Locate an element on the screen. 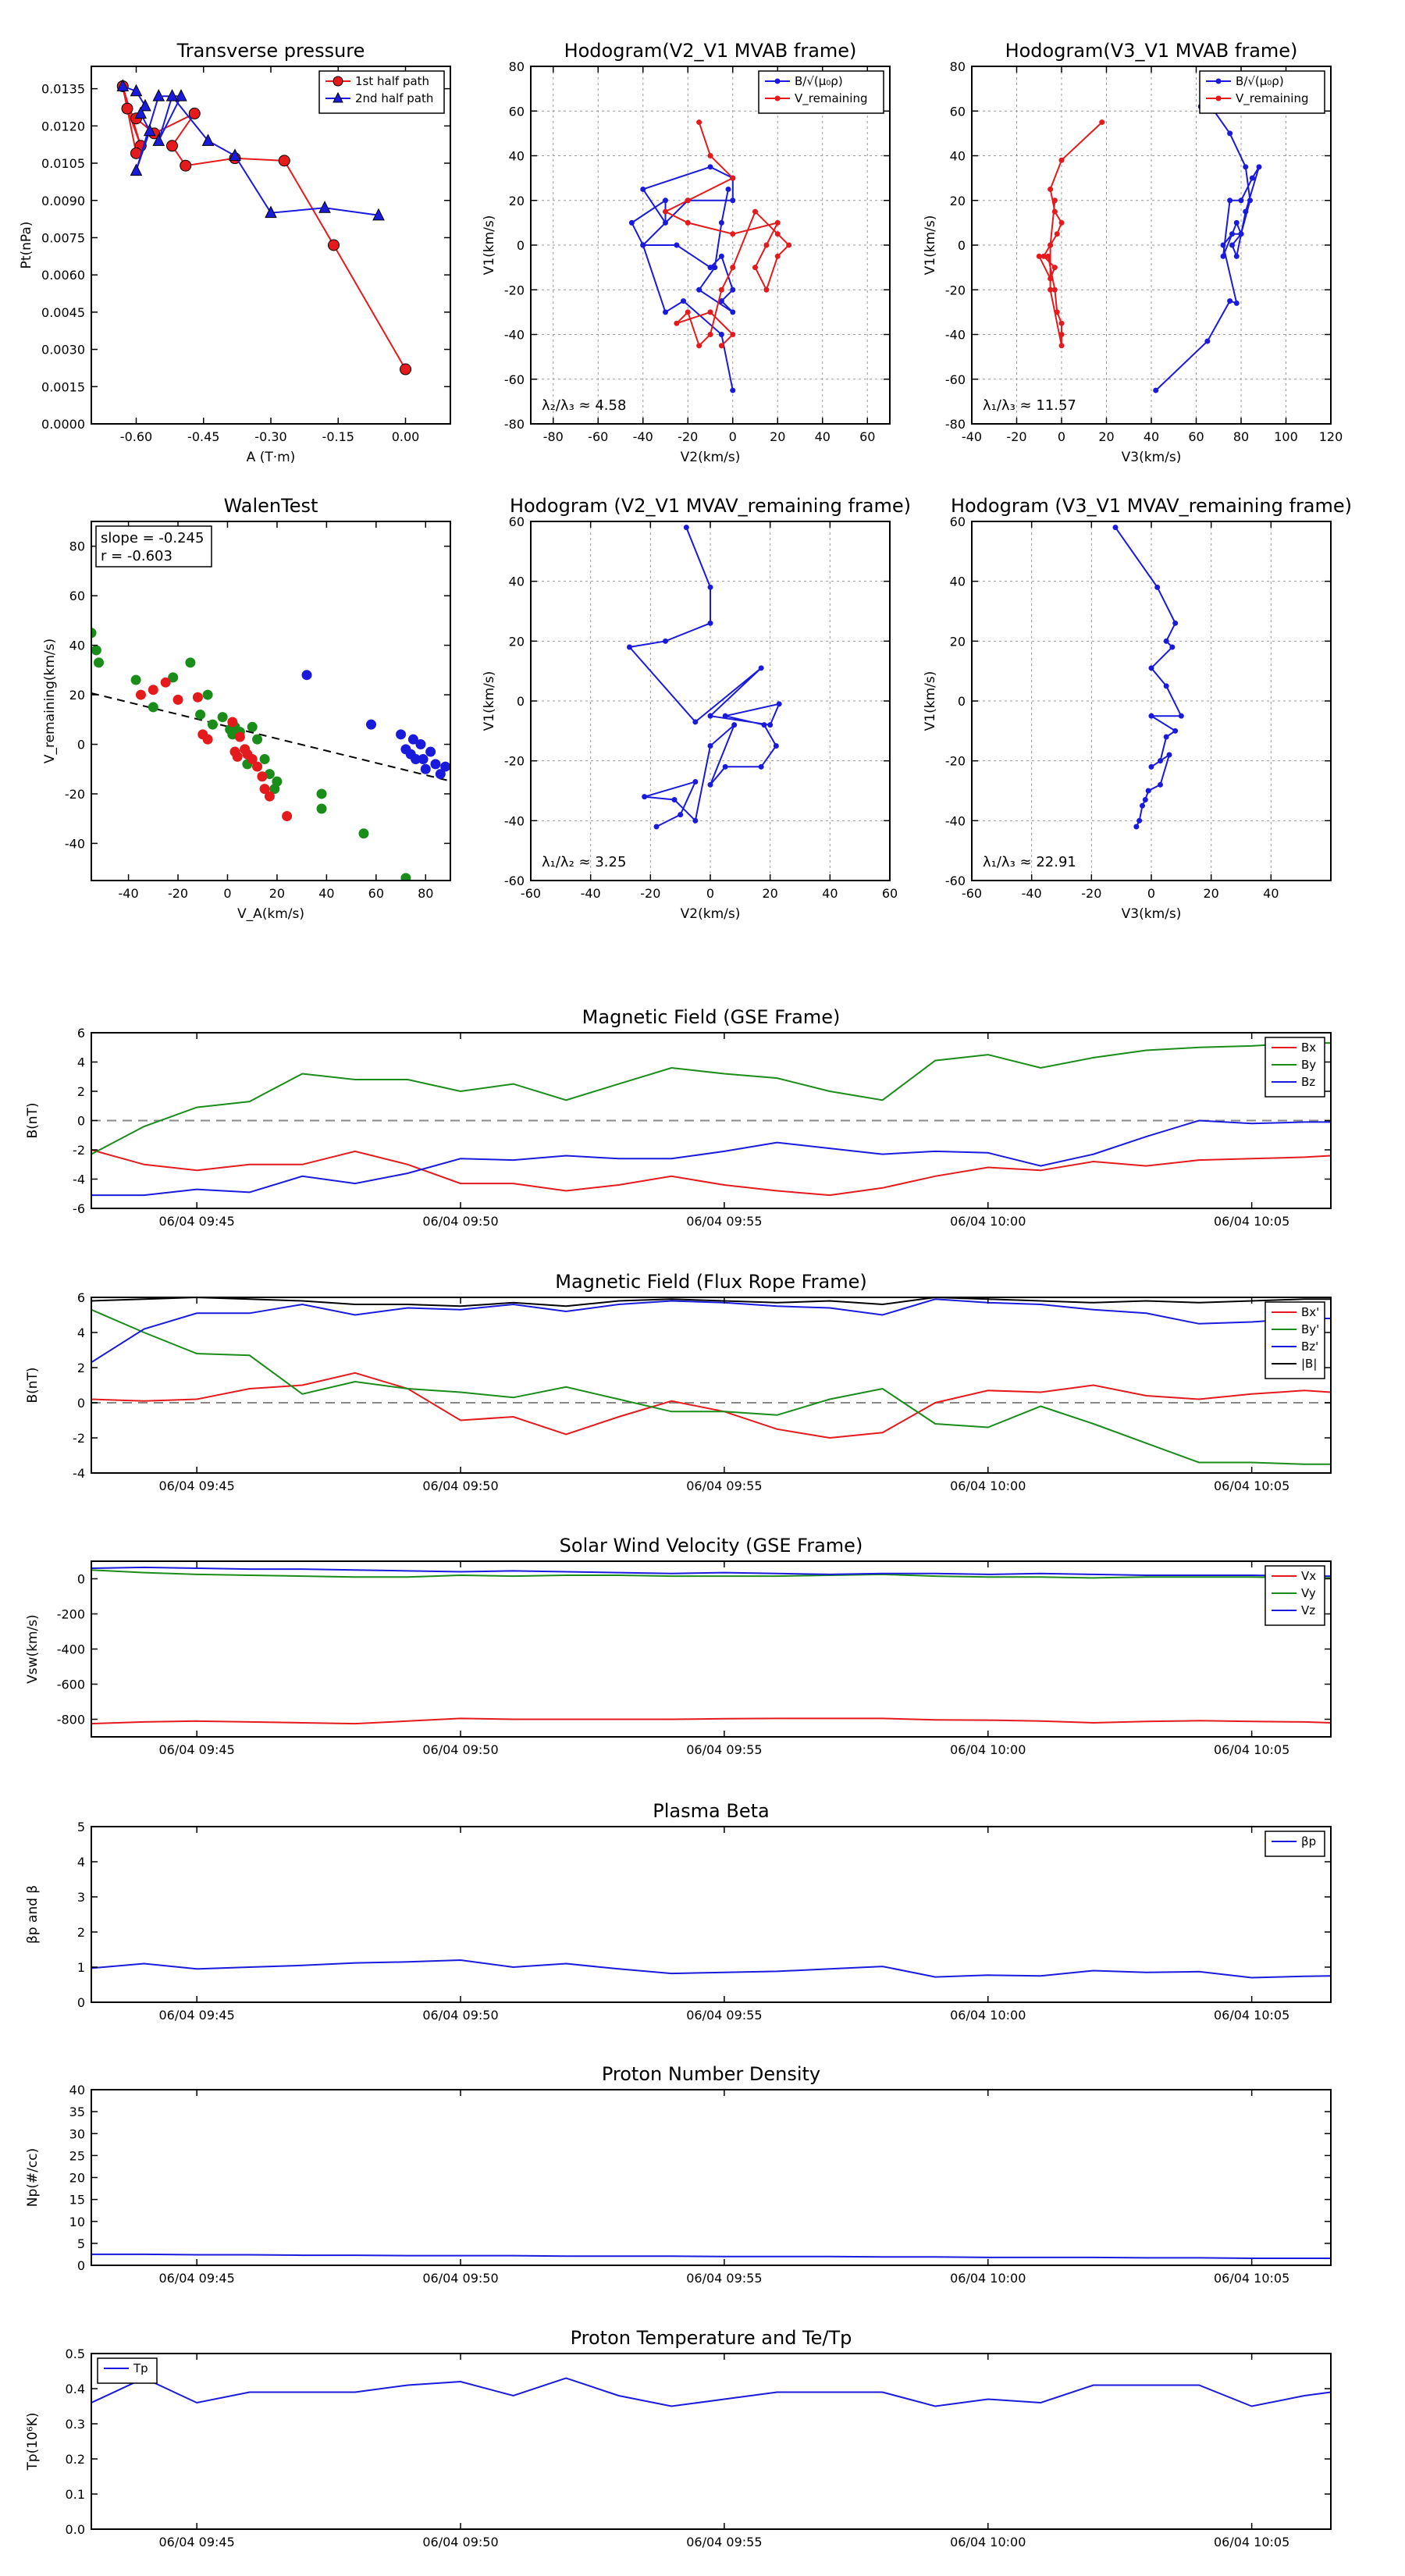 This screenshot has height=2576, width=1405. annotation-box is located at coordinates (153, 546).